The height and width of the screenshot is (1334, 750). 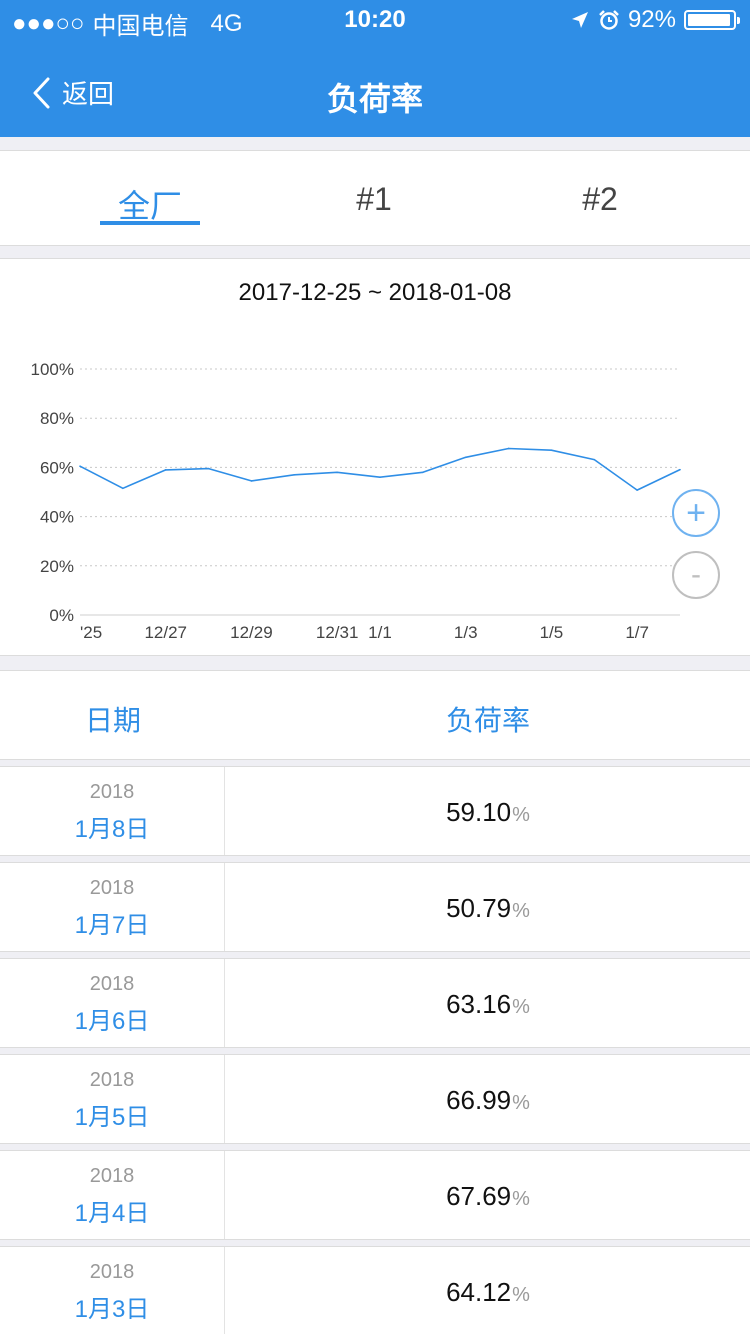 I want to click on battery-percent: 92%, so click(x=651, y=19).